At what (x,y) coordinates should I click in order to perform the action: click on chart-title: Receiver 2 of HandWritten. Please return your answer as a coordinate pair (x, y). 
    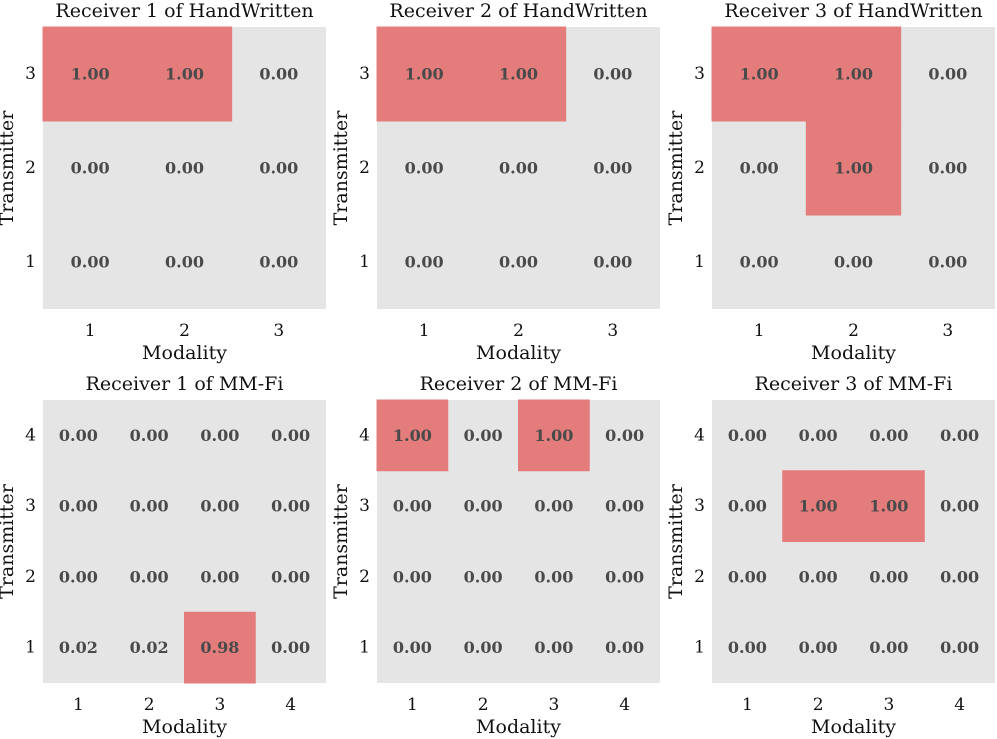
    Looking at the image, I should click on (518, 11).